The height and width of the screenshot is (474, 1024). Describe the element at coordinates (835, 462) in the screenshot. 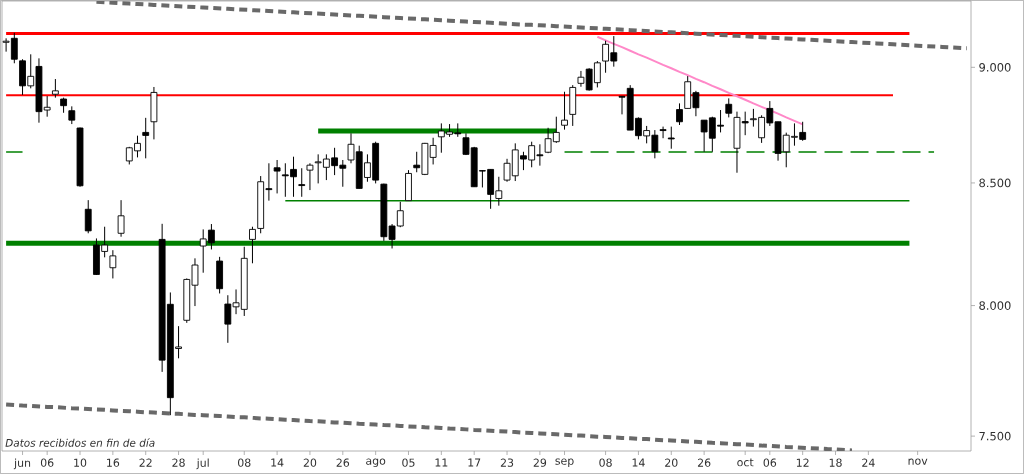

I see `x-tick-label: 18` at that location.